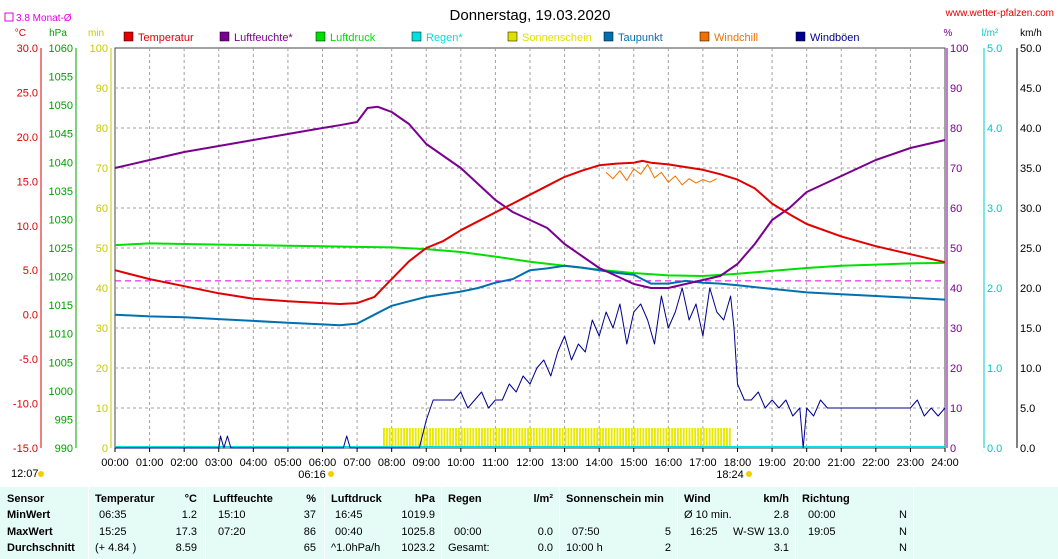  Describe the element at coordinates (309, 515) in the screenshot. I see `hum-min-value: 37` at that location.